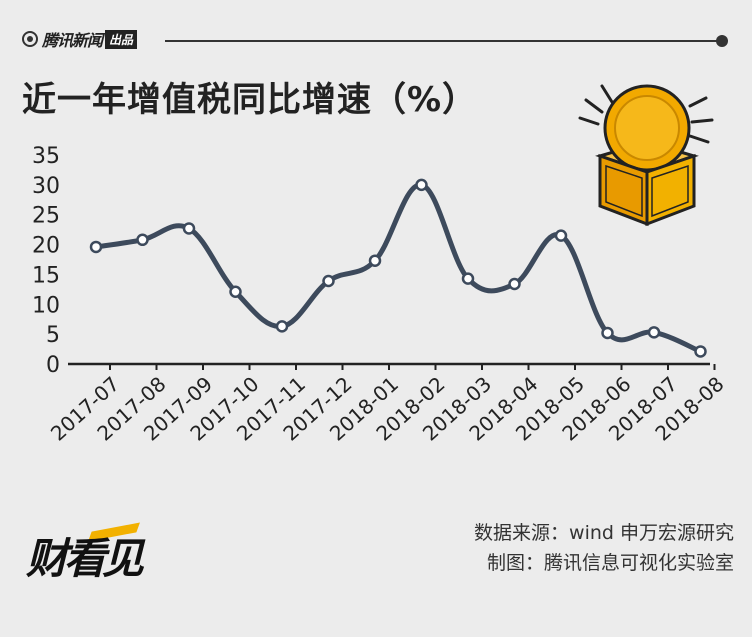 This screenshot has width=752, height=637. What do you see at coordinates (46, 246) in the screenshot?
I see `y-tick-label: 20` at bounding box center [46, 246].